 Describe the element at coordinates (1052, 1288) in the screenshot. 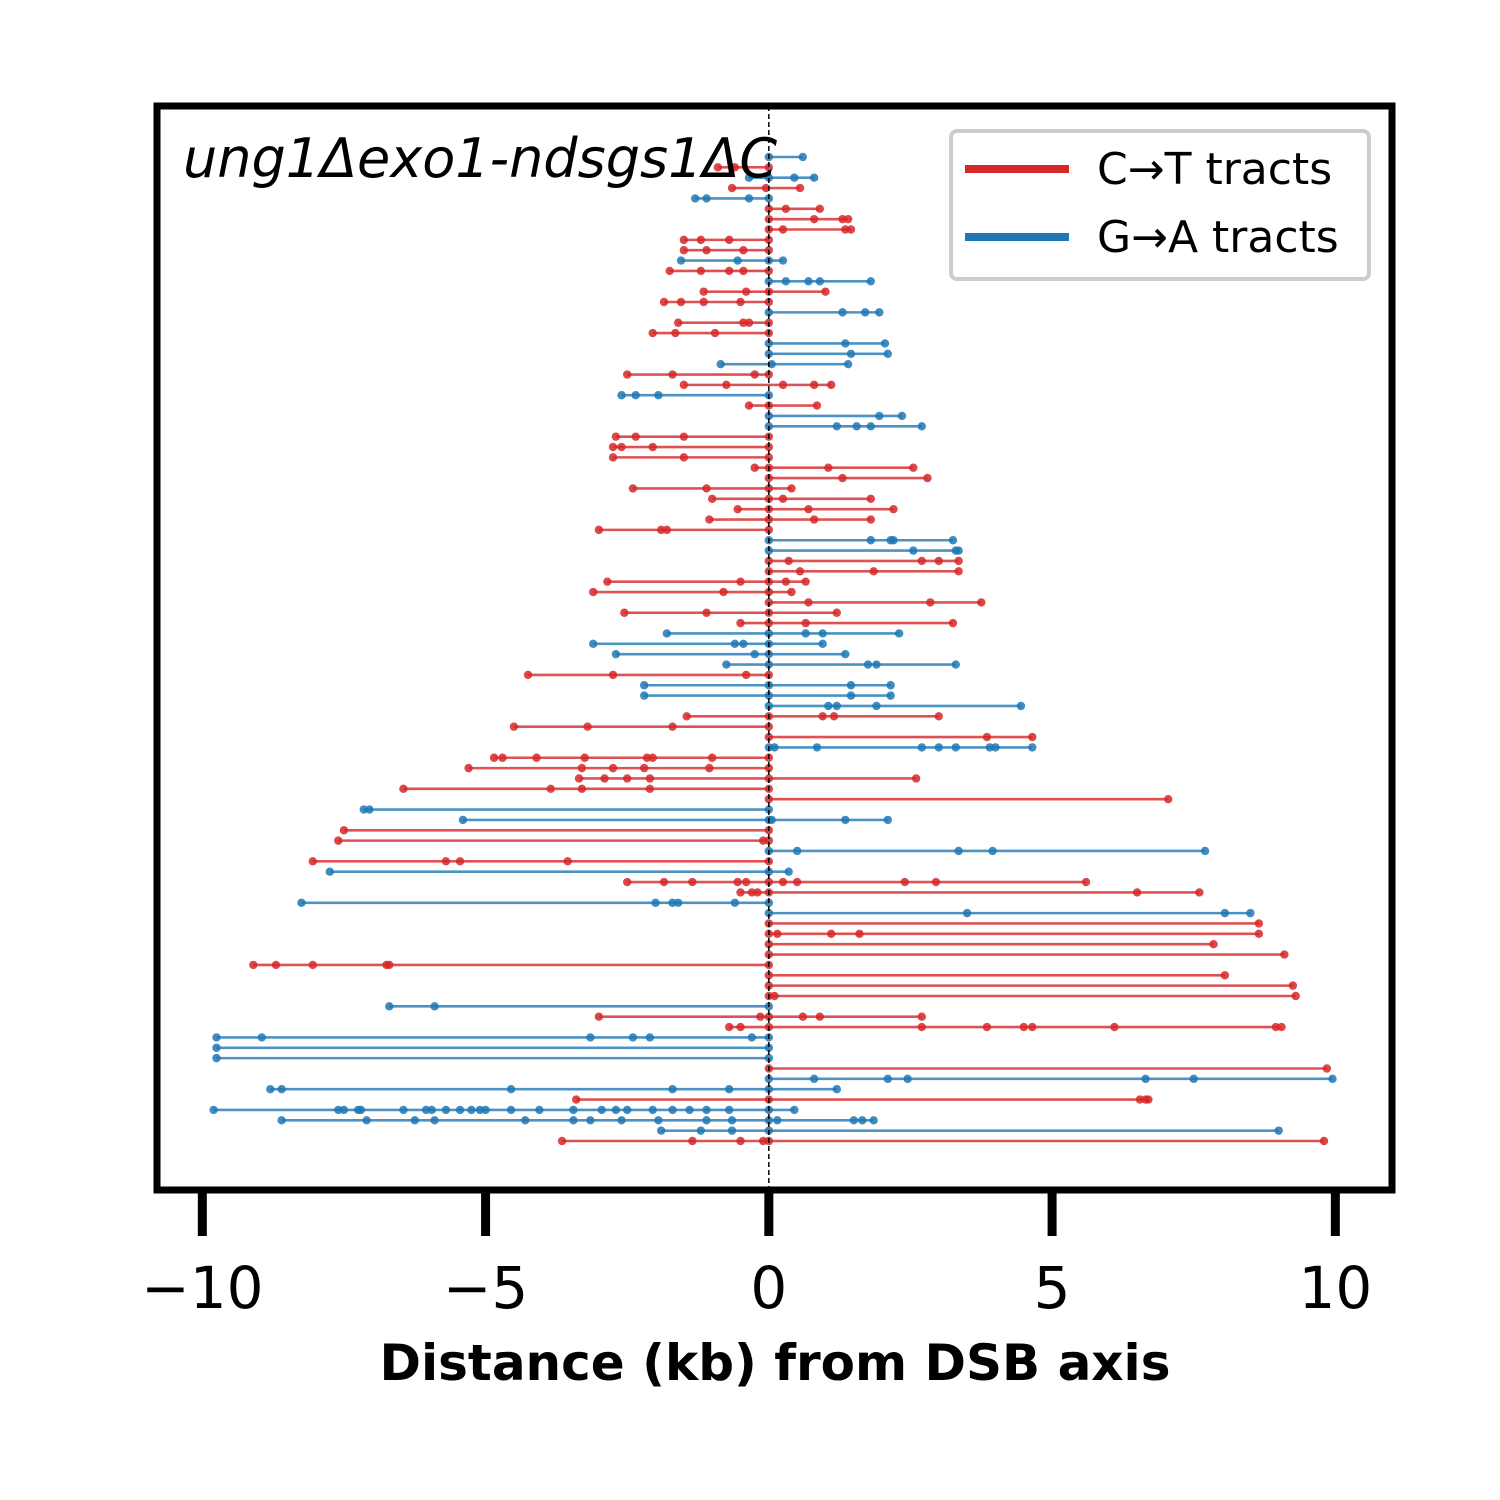

I see `x-tick-label-3: 5` at that location.